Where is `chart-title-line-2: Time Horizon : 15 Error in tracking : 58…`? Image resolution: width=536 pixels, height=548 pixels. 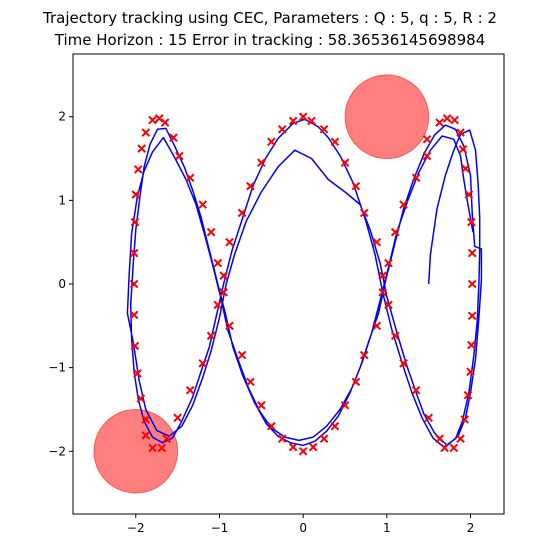 chart-title-line-2: Time Horizon : 15 Error in tracking : 58… is located at coordinates (269, 40).